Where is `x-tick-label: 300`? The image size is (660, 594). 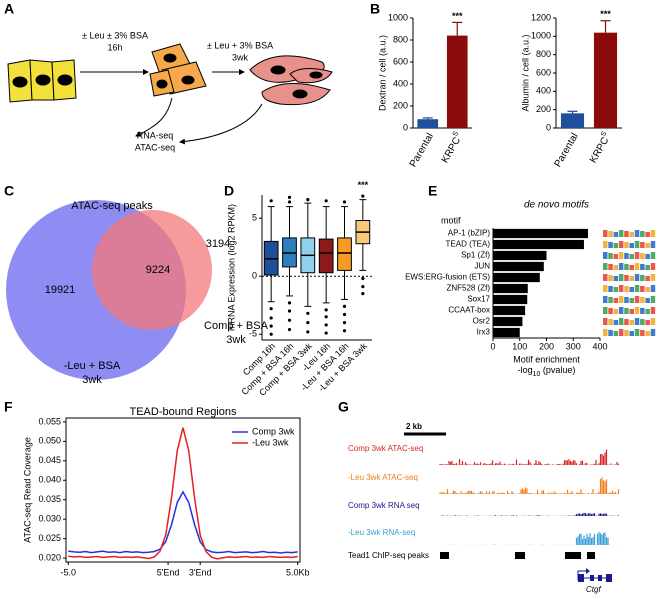
x-tick-label: 300 is located at coordinates (573, 346).